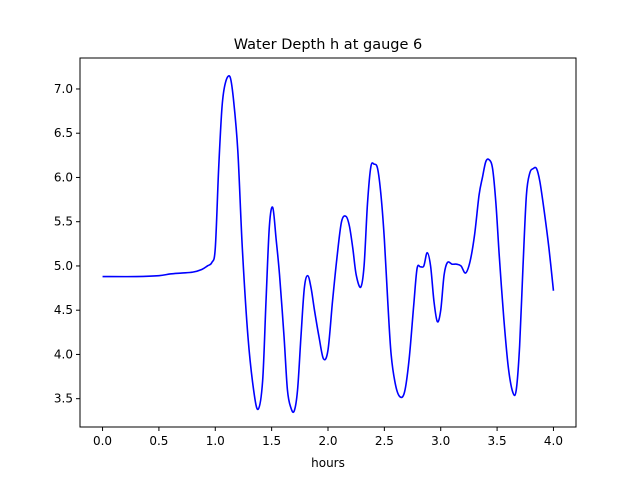 The height and width of the screenshot is (480, 640). I want to click on x-tick-label: 0.5, so click(158, 441).